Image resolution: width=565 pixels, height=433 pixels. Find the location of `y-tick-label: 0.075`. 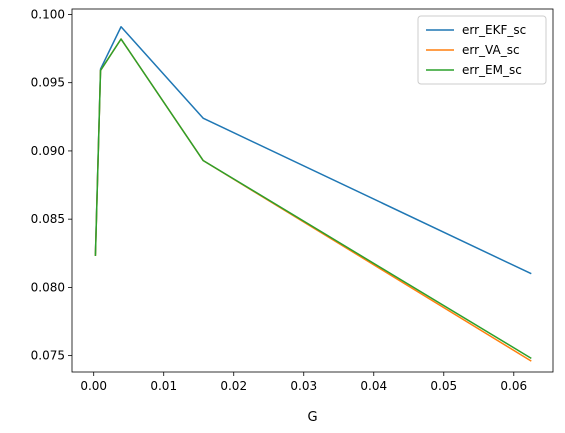

y-tick-label: 0.075 is located at coordinates (48, 356).